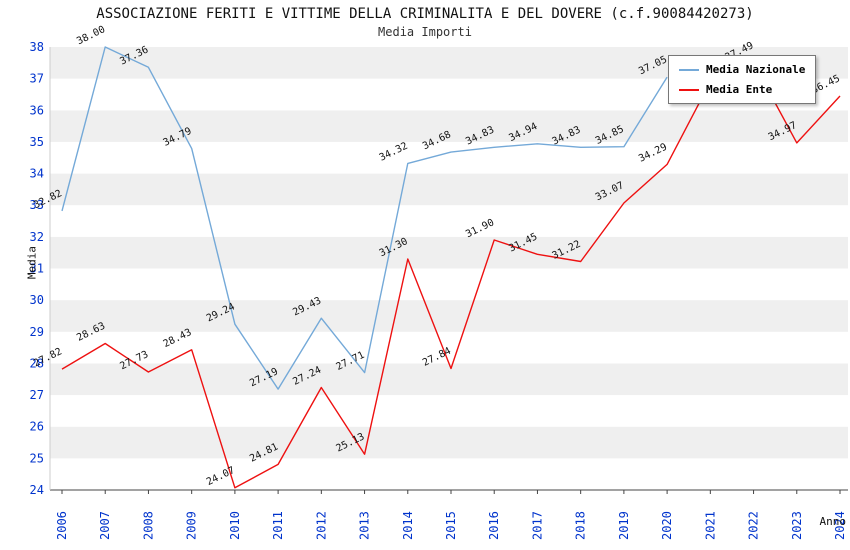 This screenshot has height=550, width=850. What do you see at coordinates (37, 458) in the screenshot?
I see `y-tick-label: 25` at bounding box center [37, 458].